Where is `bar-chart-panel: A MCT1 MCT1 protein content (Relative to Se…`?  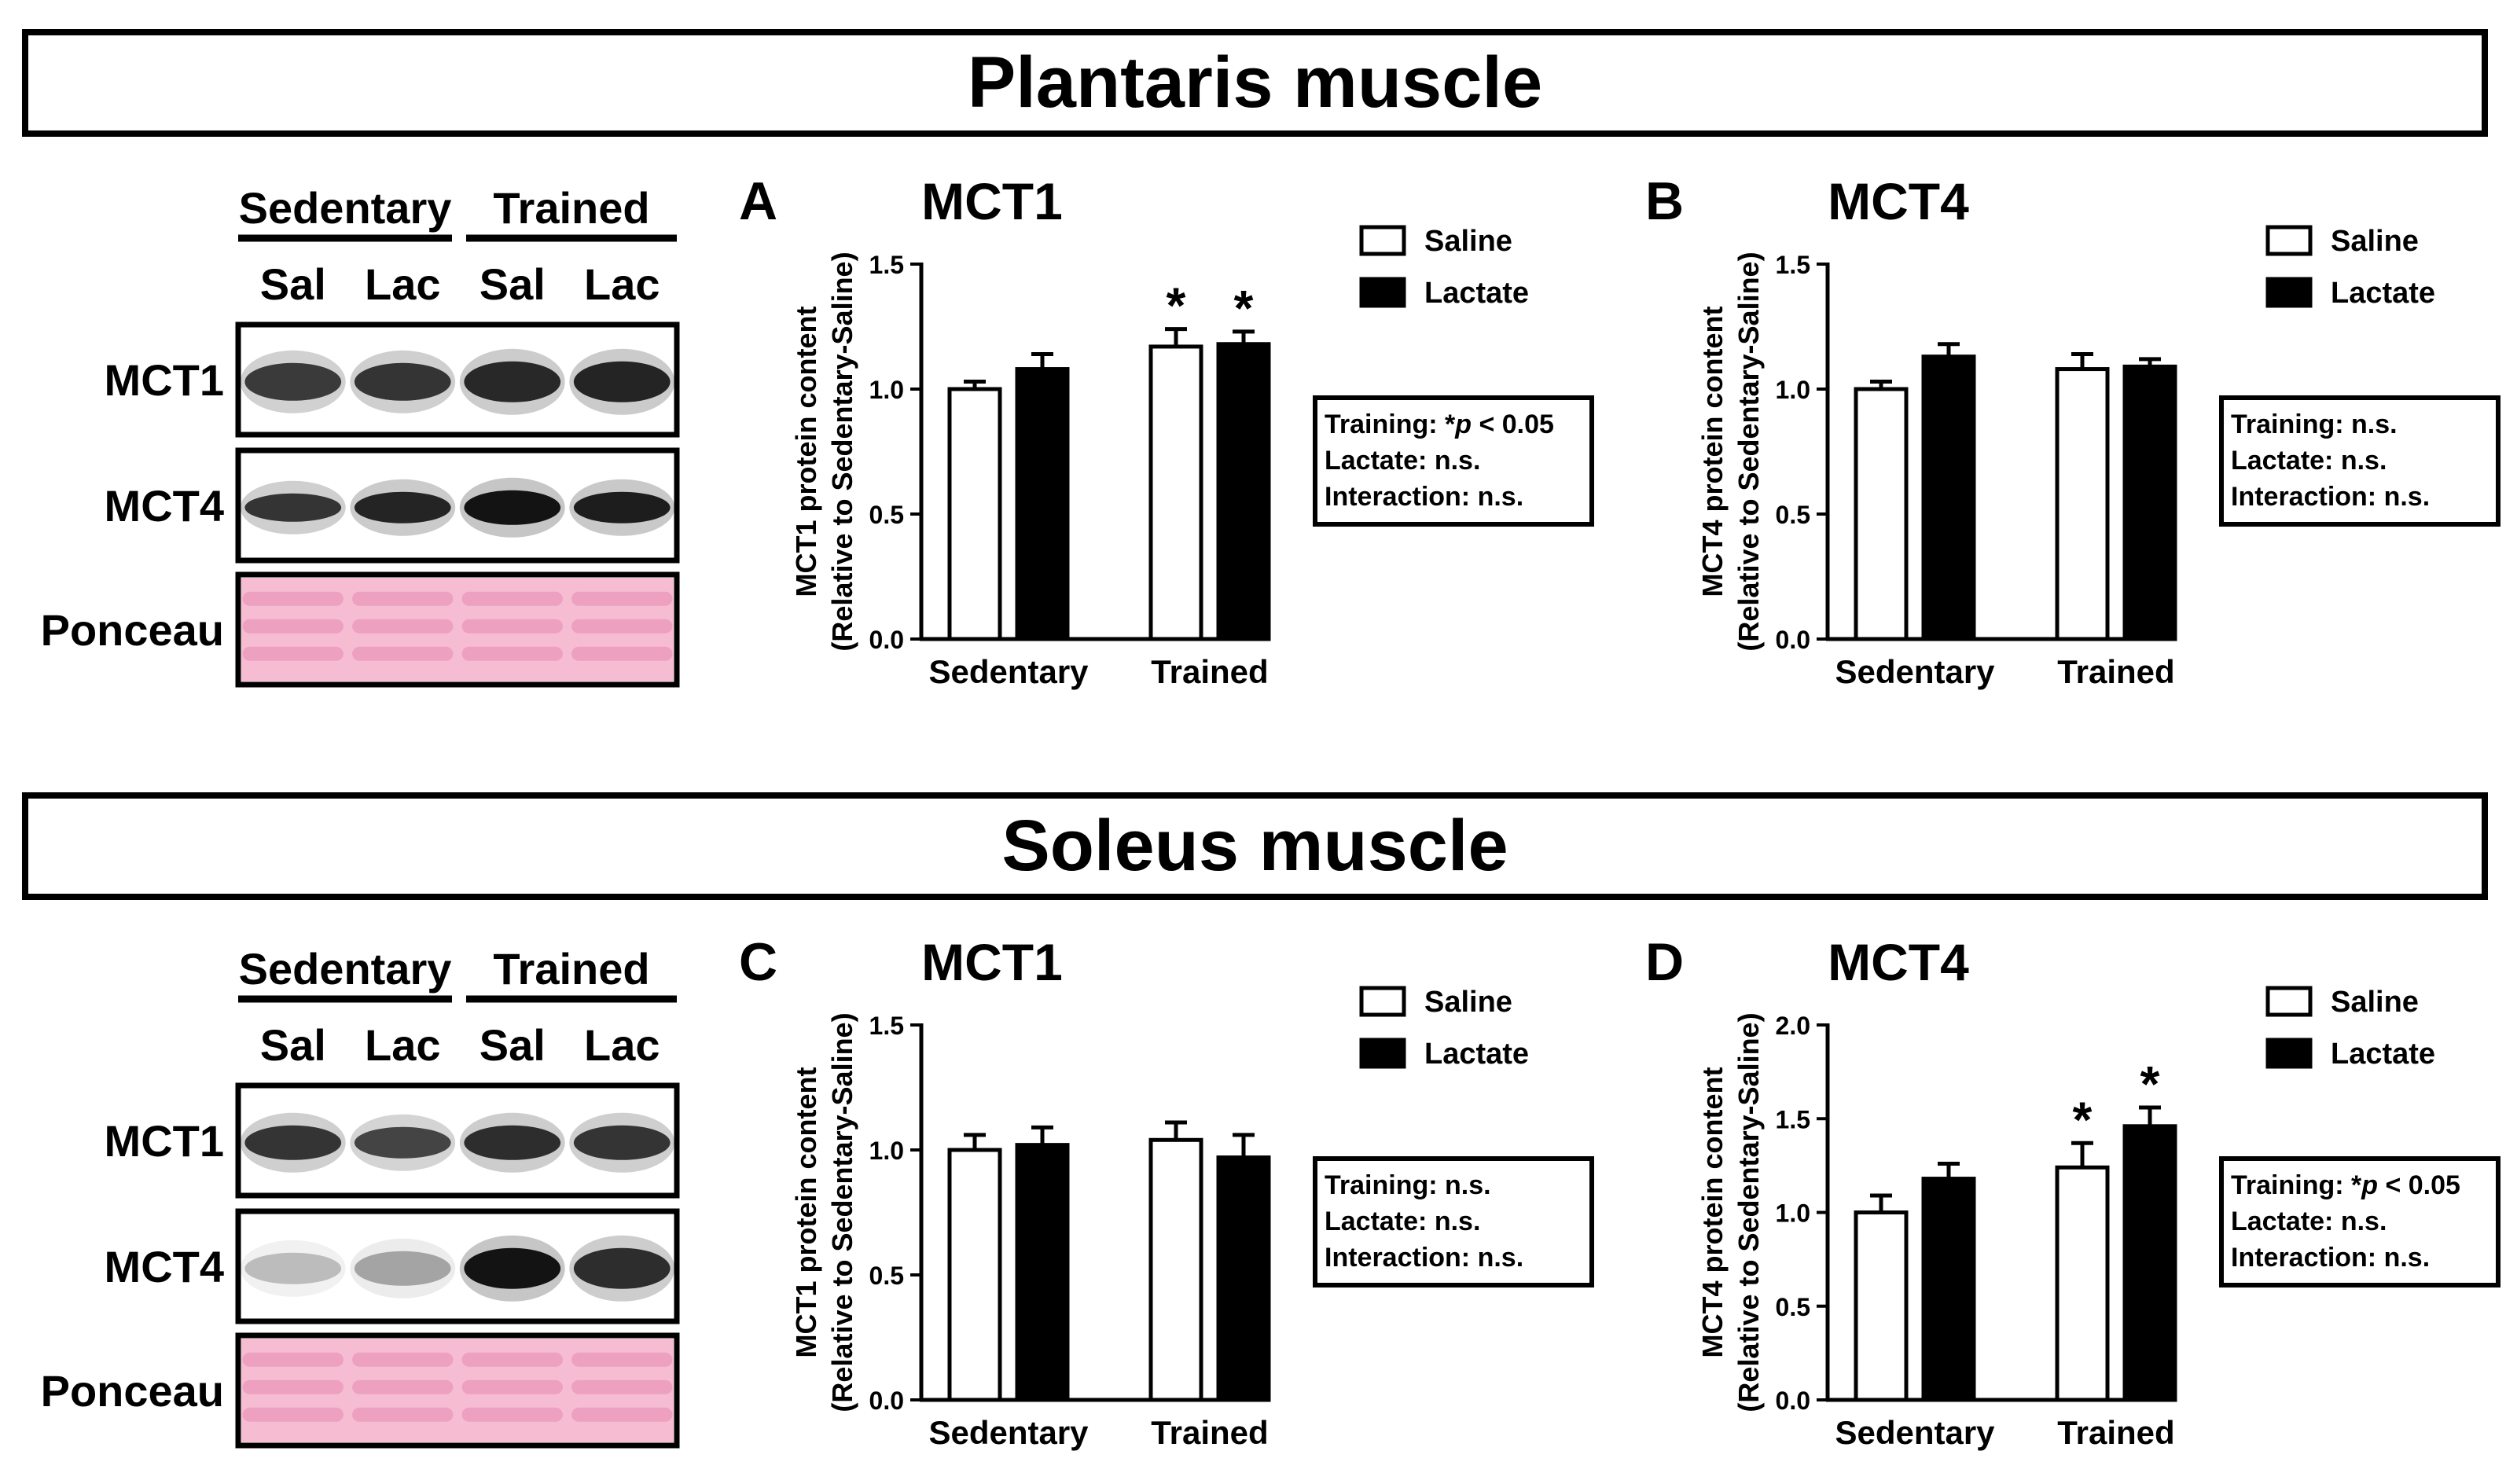
bar-chart-panel: A MCT1 MCT1 protein content (Relative to Se… is located at coordinates (1166, 430).